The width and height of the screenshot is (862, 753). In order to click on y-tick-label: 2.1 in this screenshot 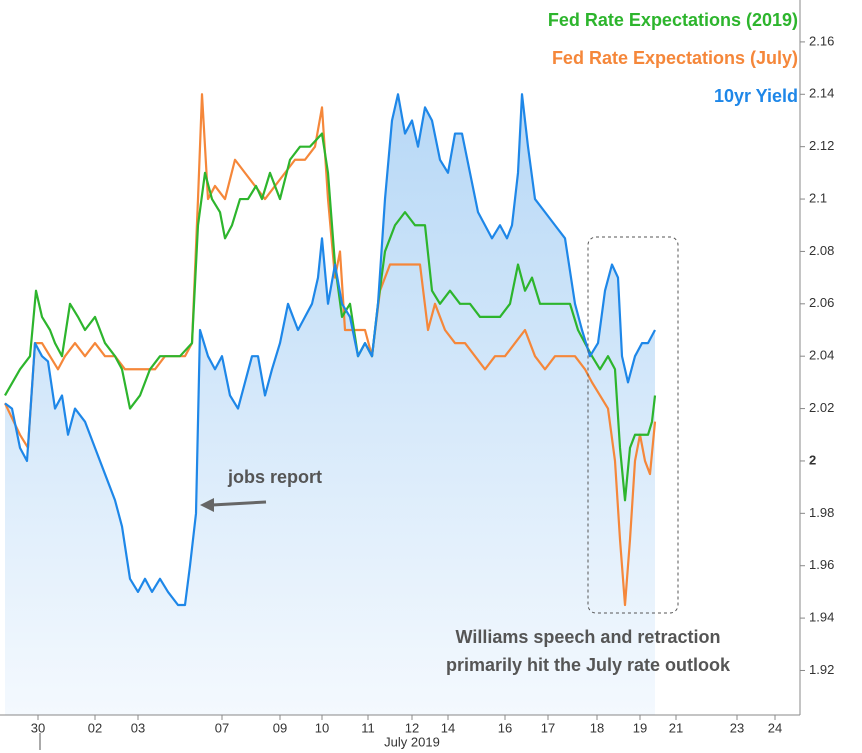, I will do `click(818, 197)`.